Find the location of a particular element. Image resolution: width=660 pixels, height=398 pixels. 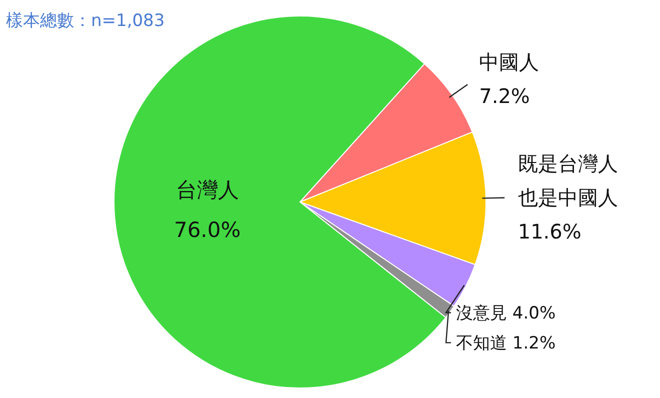

title: 樣本總數：n=1,083 is located at coordinates (85, 21).